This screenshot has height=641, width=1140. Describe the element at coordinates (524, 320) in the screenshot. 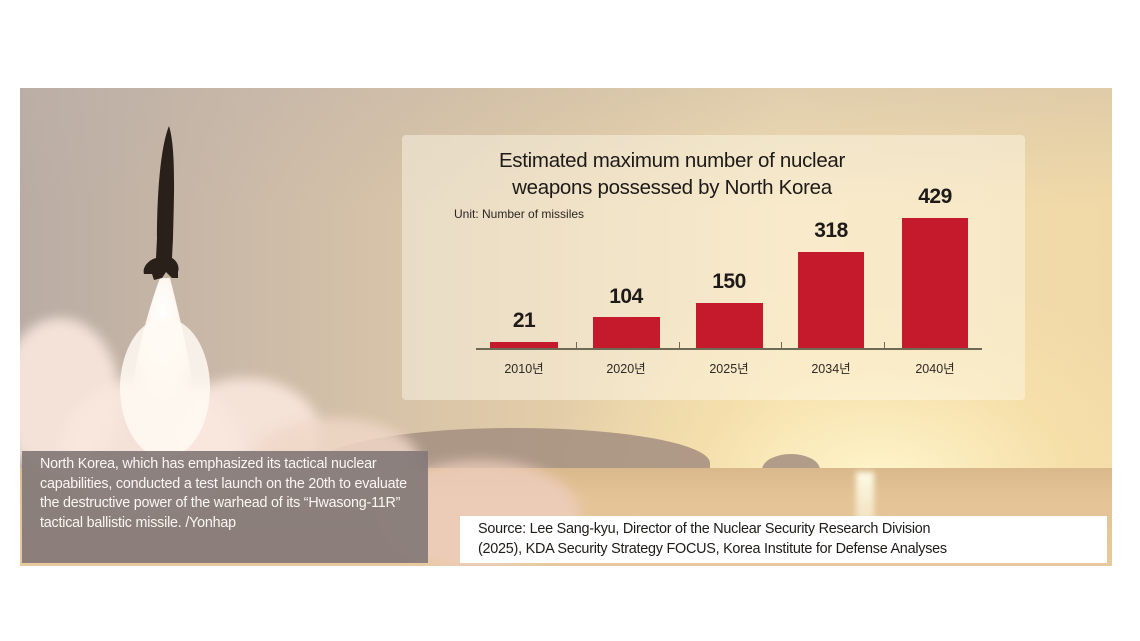

I see `bar-value-2010: 21` at that location.